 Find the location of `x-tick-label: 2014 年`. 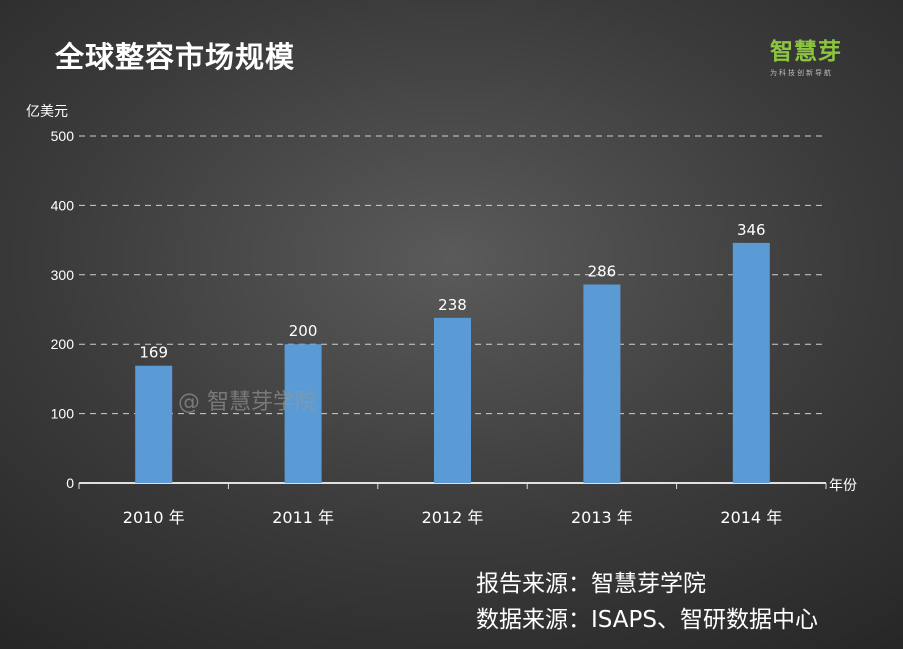

x-tick-label: 2014 年 is located at coordinates (751, 517).